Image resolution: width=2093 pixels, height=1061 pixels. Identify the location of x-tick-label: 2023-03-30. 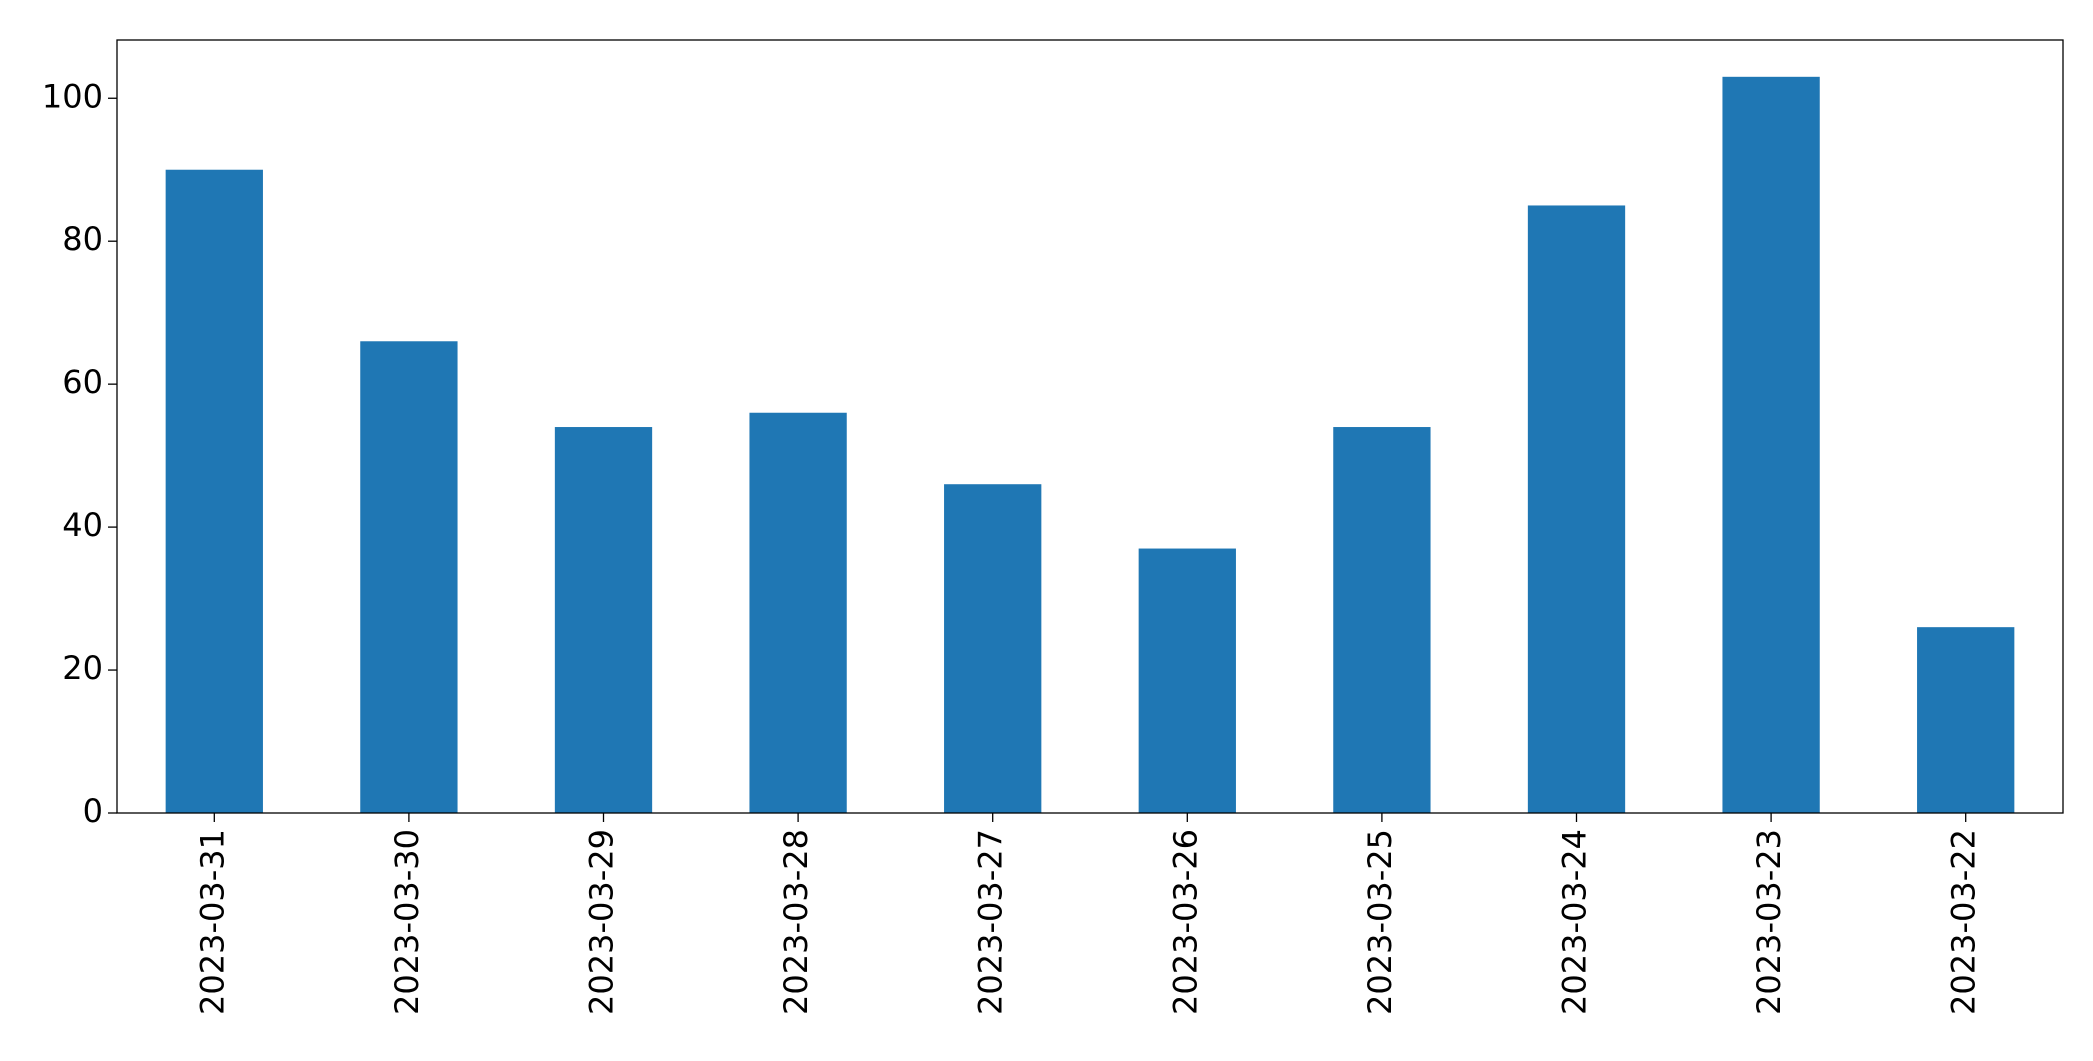
(407, 922).